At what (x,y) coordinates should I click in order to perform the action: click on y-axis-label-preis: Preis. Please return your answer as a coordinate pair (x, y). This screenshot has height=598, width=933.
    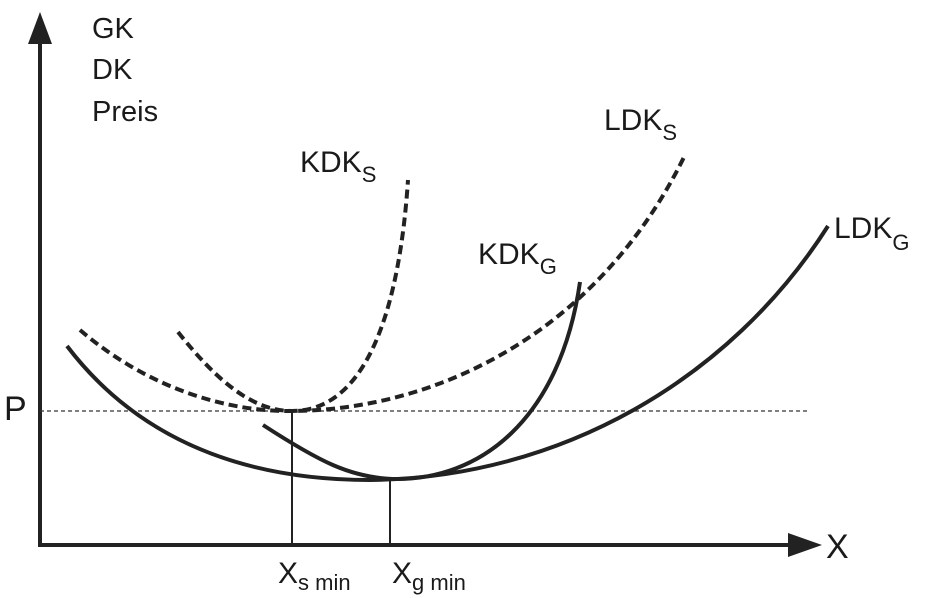
    Looking at the image, I should click on (125, 112).